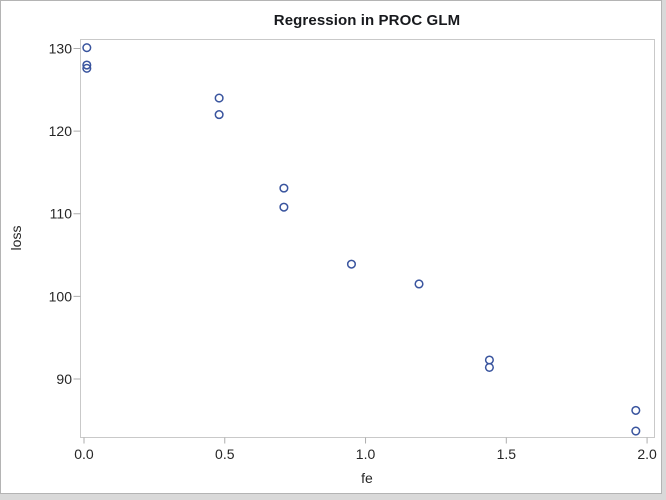  I want to click on chart-title: Regression in PROC GLM, so click(367, 20).